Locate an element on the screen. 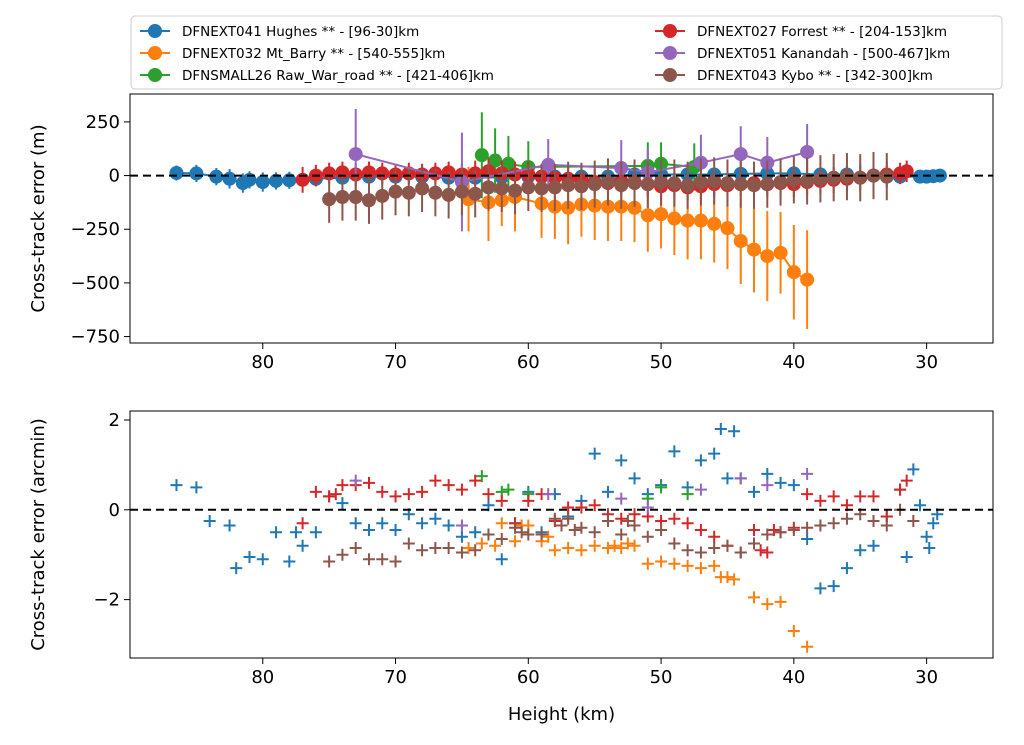 The image size is (1024, 745). legend-entry: DFNEXT051 Kanandah - [500-467]km is located at coordinates (802, 54).